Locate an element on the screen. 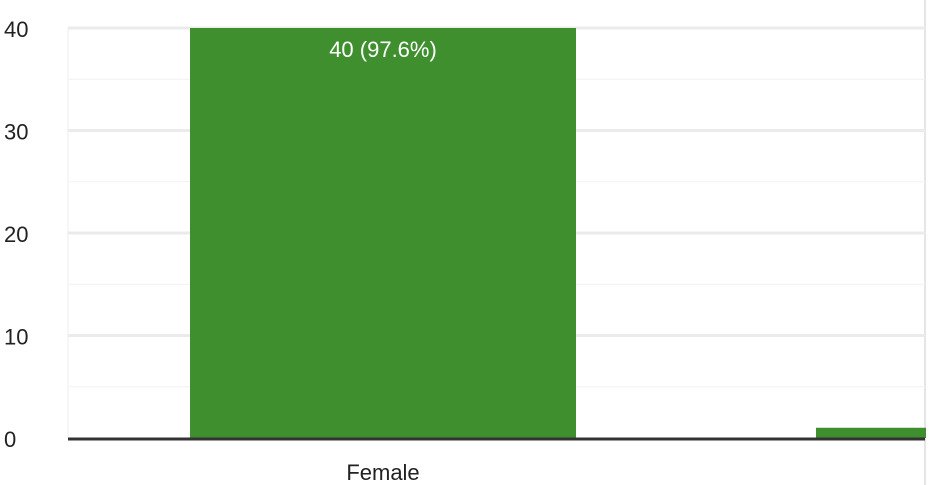 The image size is (929, 485). data-labels: 40 (97.6%) is located at coordinates (383, 49).